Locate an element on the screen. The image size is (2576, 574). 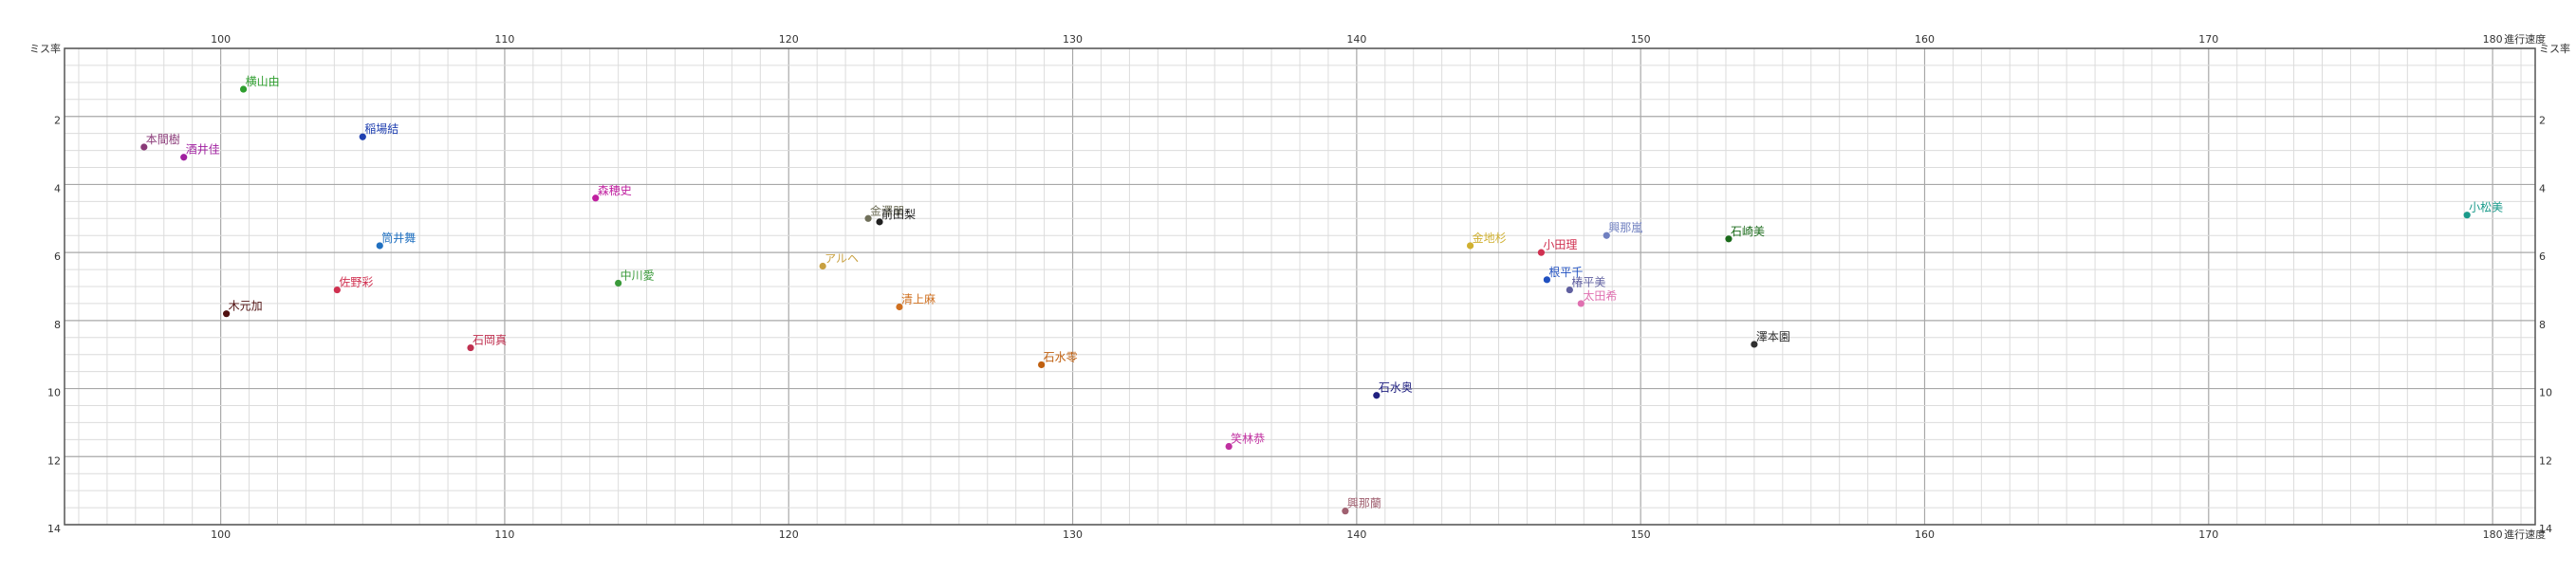
point-label: 森穂史 is located at coordinates (615, 190).